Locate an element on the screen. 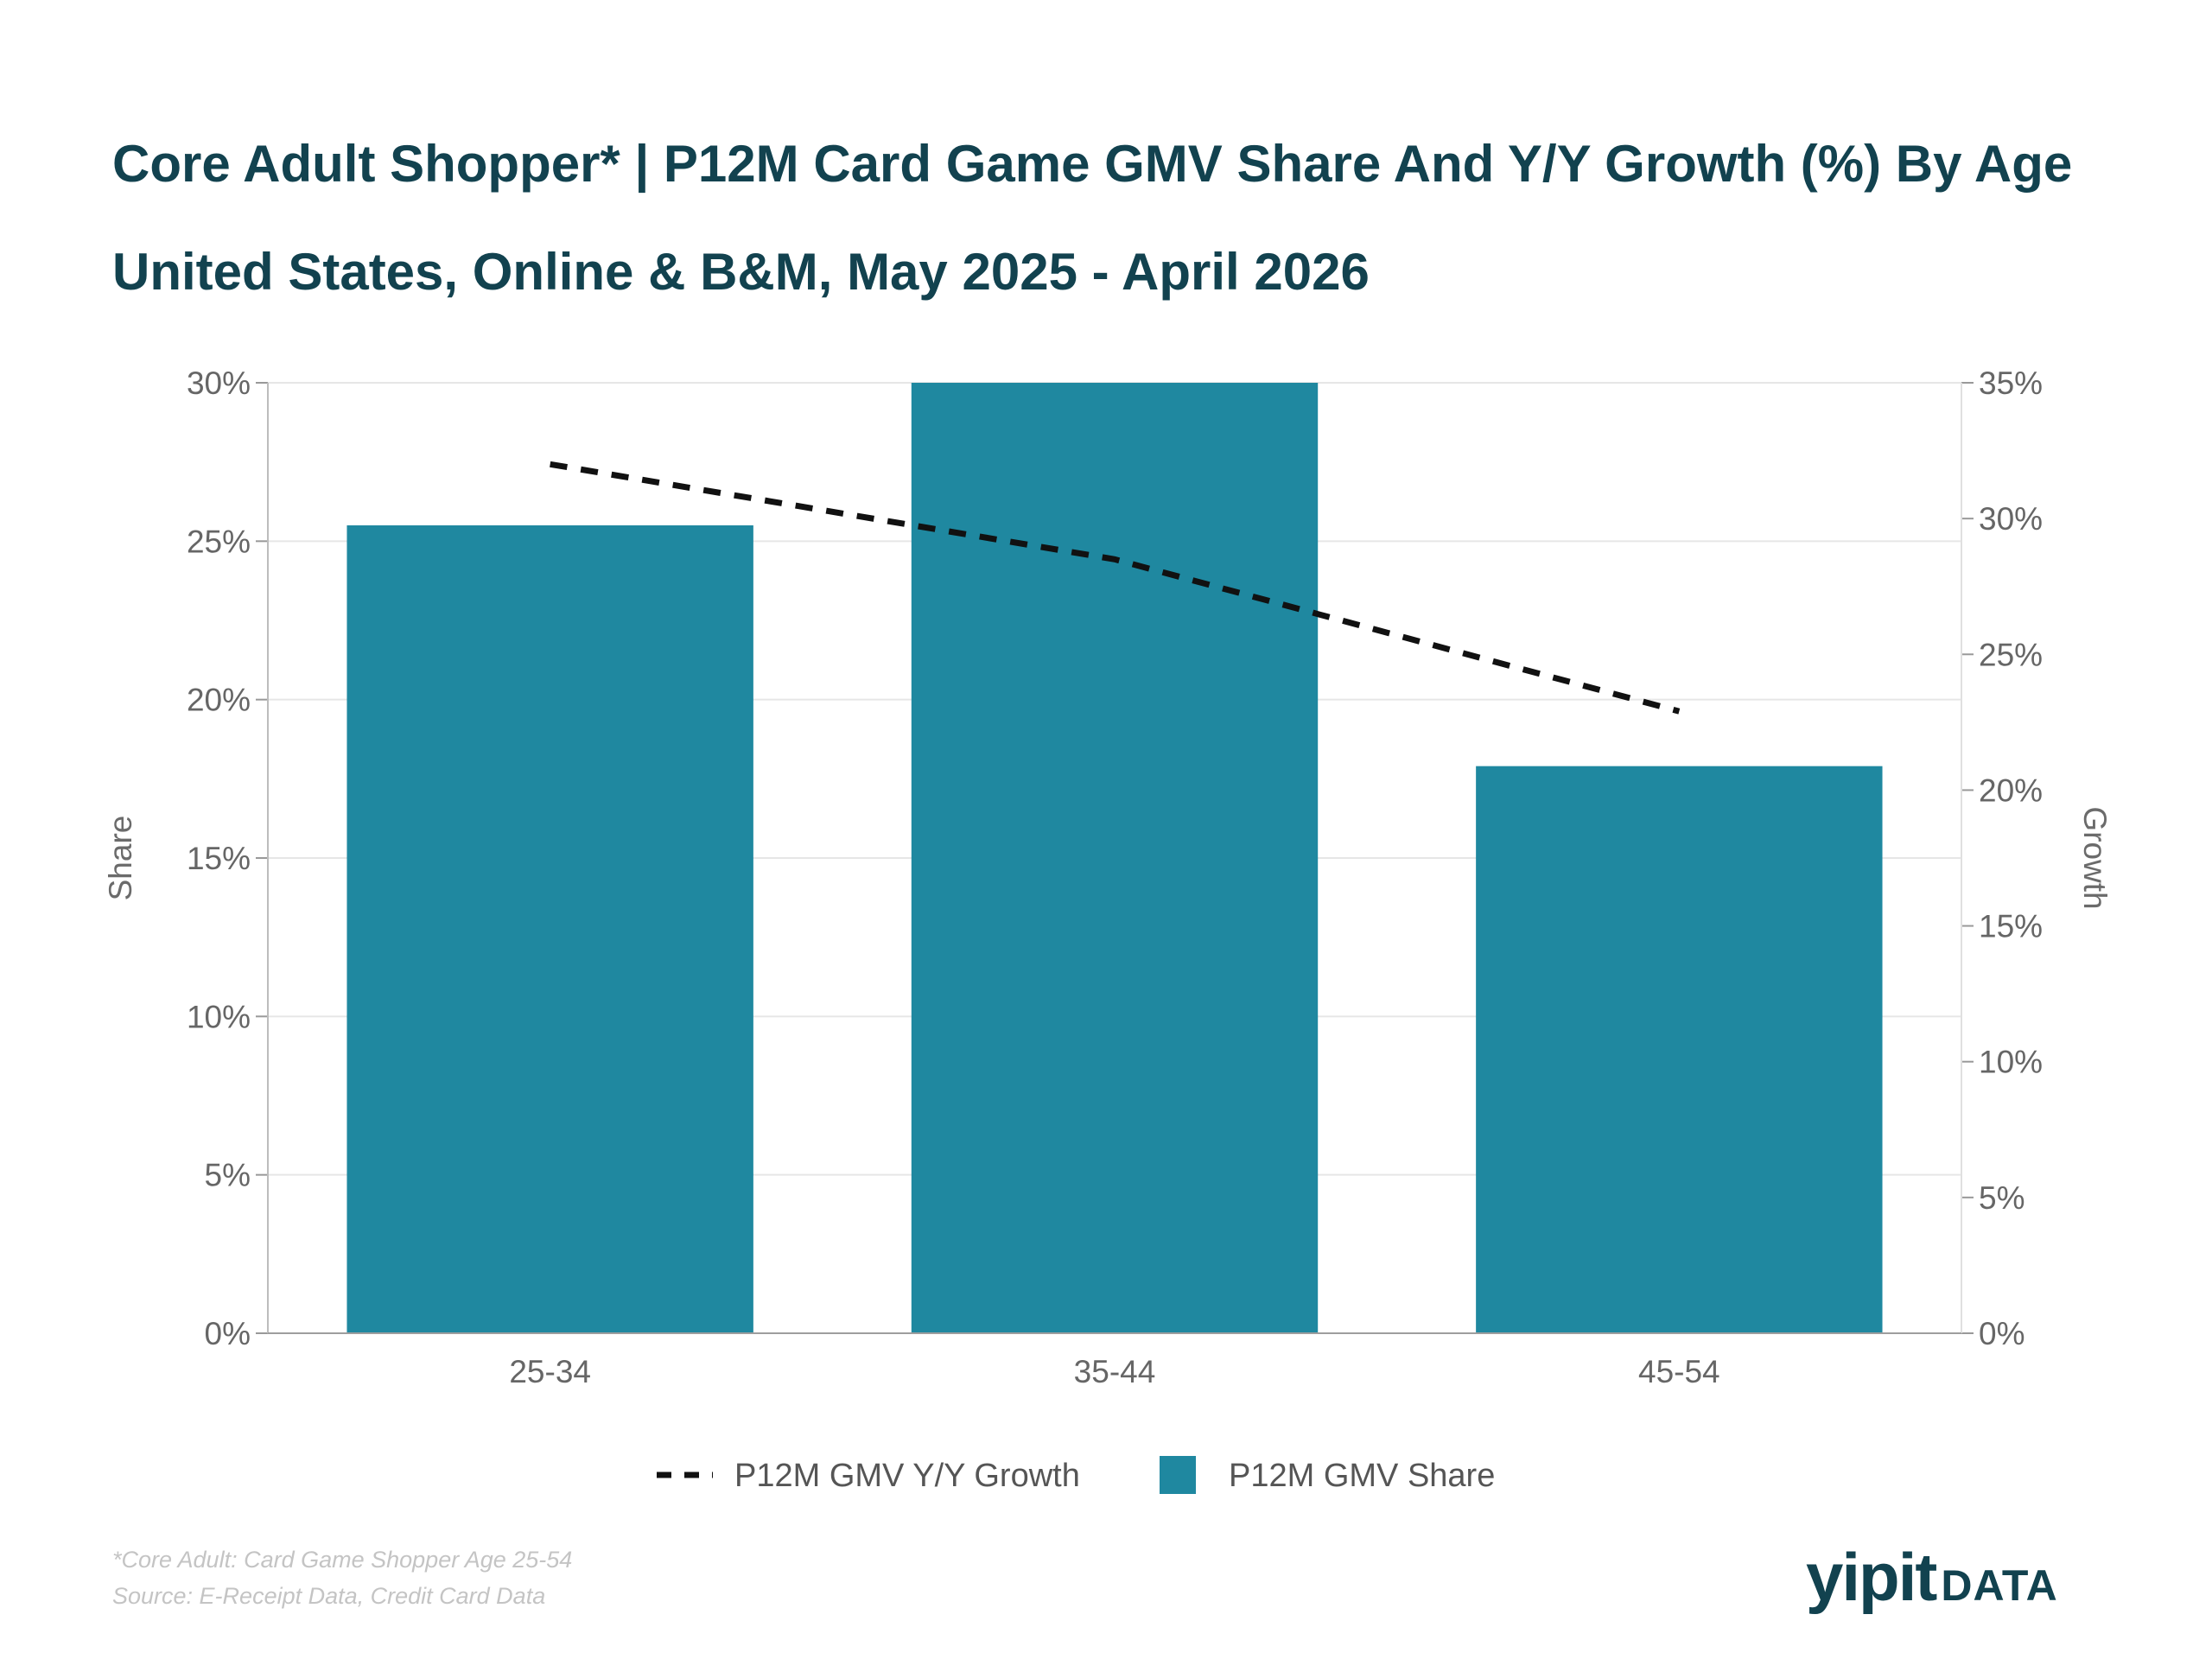  legend-label-share: P12M GMV Share is located at coordinates (1362, 1476).